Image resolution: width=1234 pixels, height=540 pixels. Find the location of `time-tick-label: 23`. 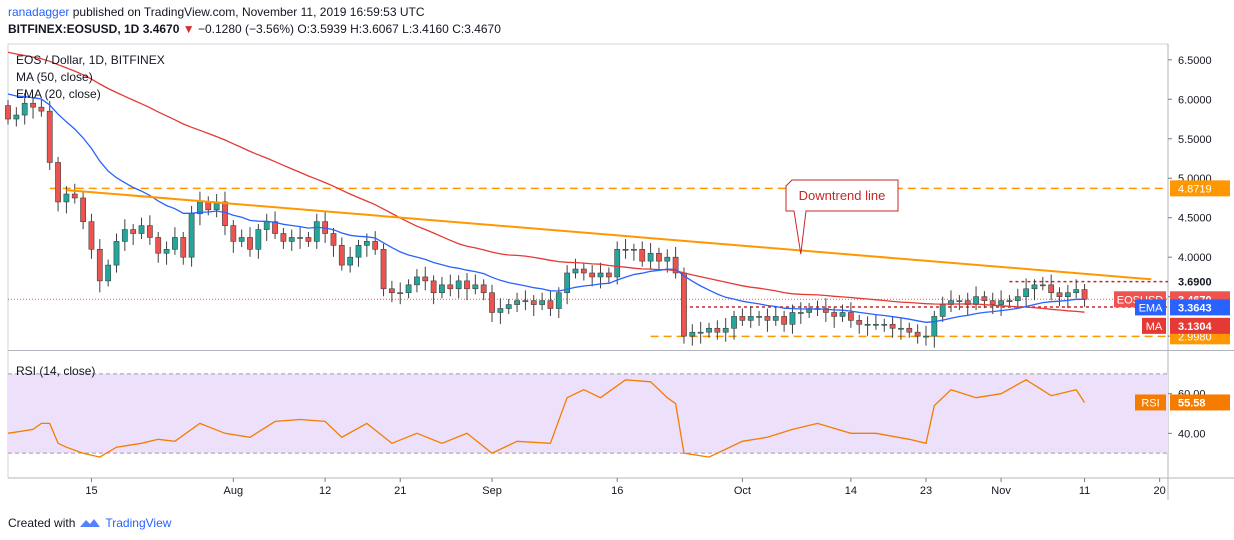

time-tick-label: 23 is located at coordinates (926, 491).